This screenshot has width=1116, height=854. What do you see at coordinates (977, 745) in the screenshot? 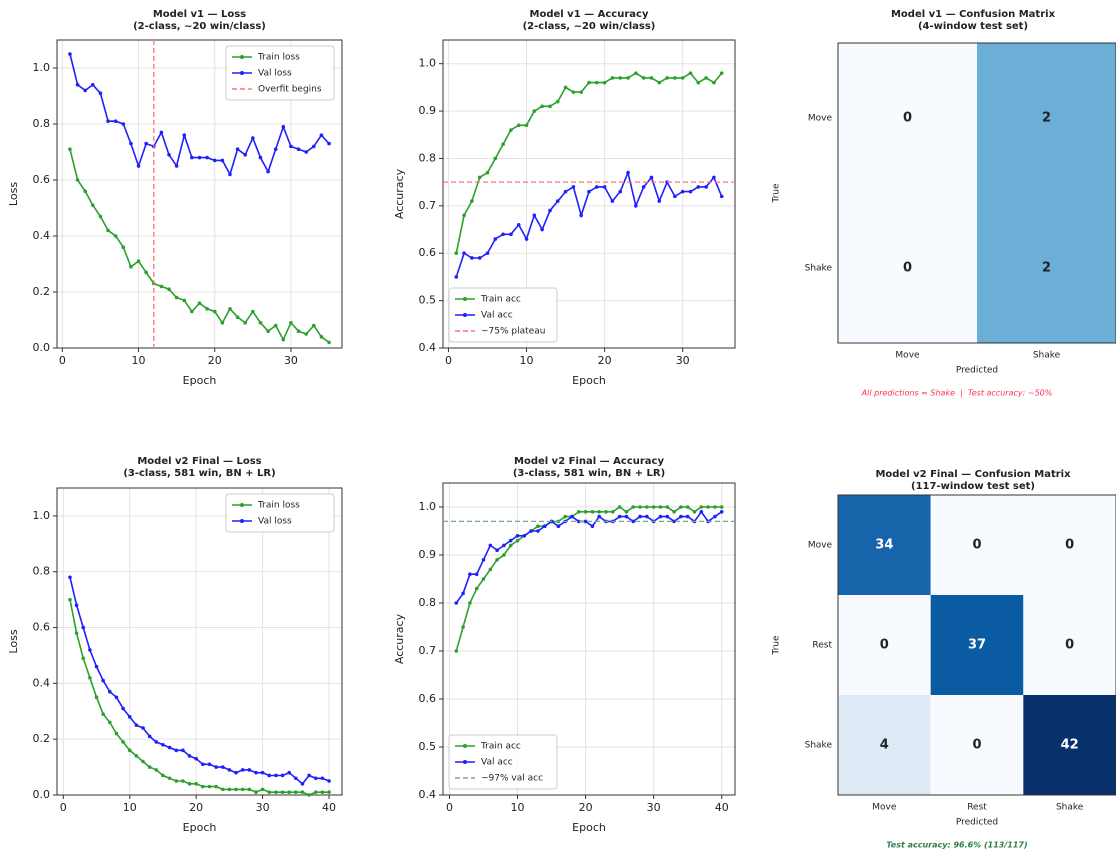
I see `matrix-cell` at bounding box center [977, 745].